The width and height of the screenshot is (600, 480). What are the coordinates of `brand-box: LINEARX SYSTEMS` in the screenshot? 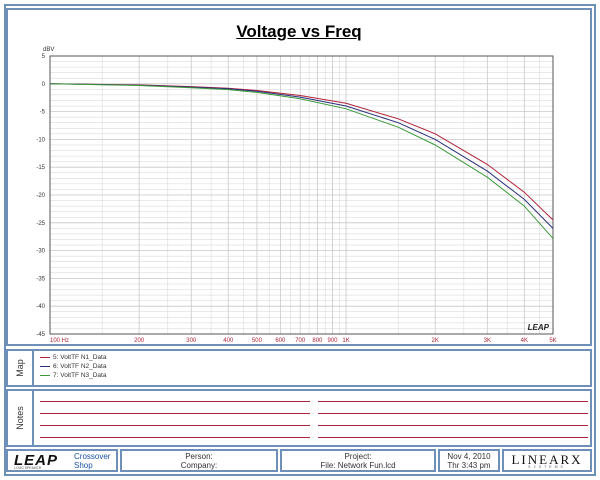 It's located at (547, 460).